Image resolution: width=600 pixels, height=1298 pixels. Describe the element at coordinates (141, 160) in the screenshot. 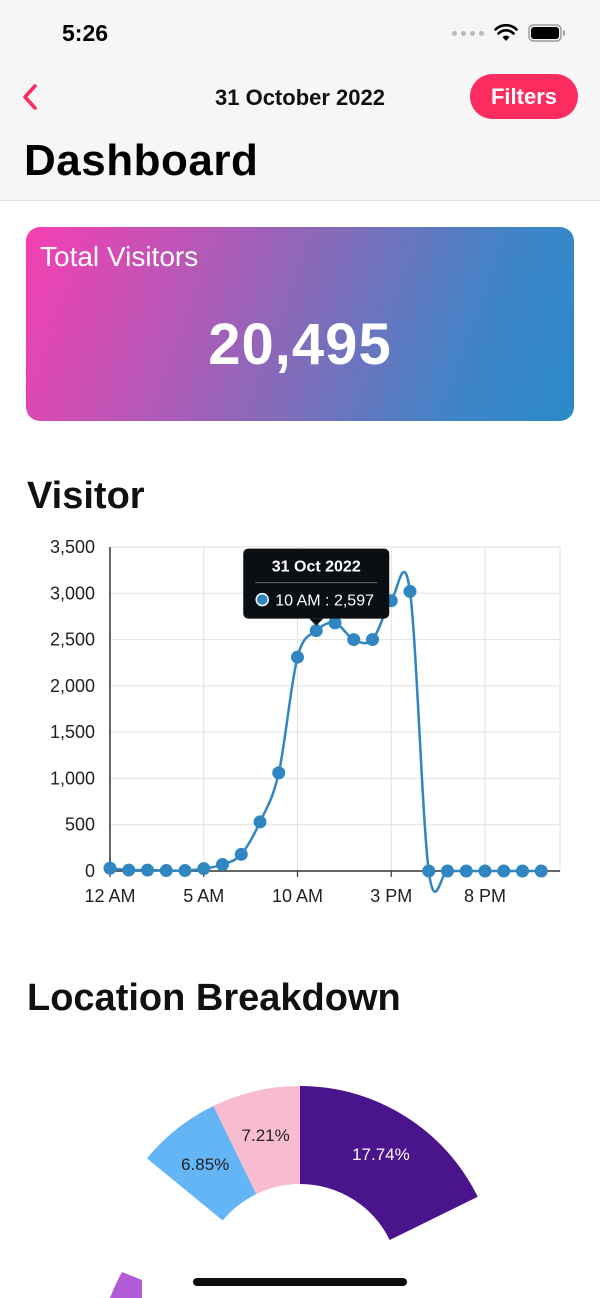

I see `page-title: Dashboard` at that location.